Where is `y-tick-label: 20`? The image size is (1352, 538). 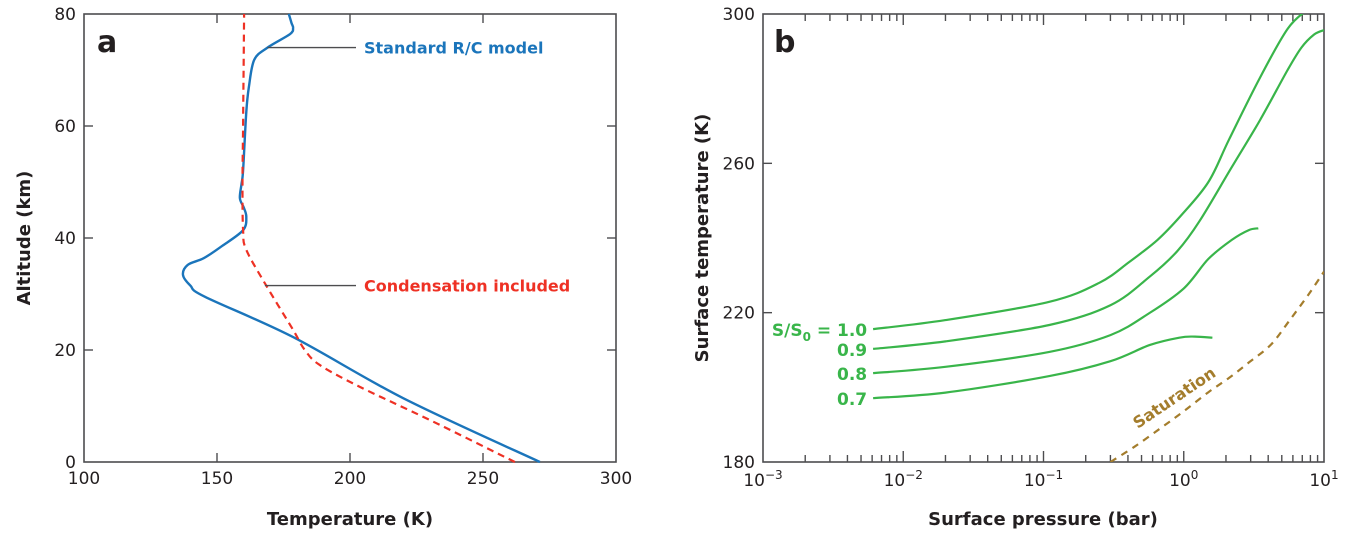 y-tick-label: 20 is located at coordinates (65, 351).